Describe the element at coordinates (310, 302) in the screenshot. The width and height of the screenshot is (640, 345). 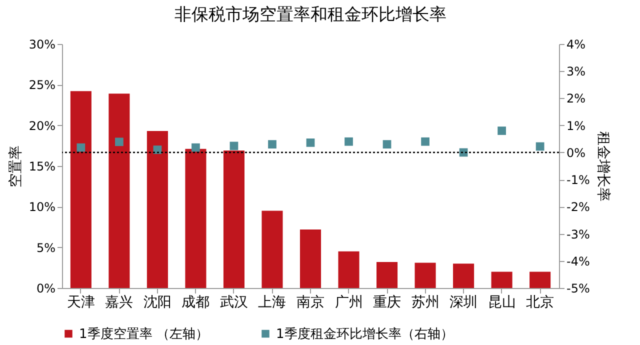
I see `x-tick-label: 南京` at that location.